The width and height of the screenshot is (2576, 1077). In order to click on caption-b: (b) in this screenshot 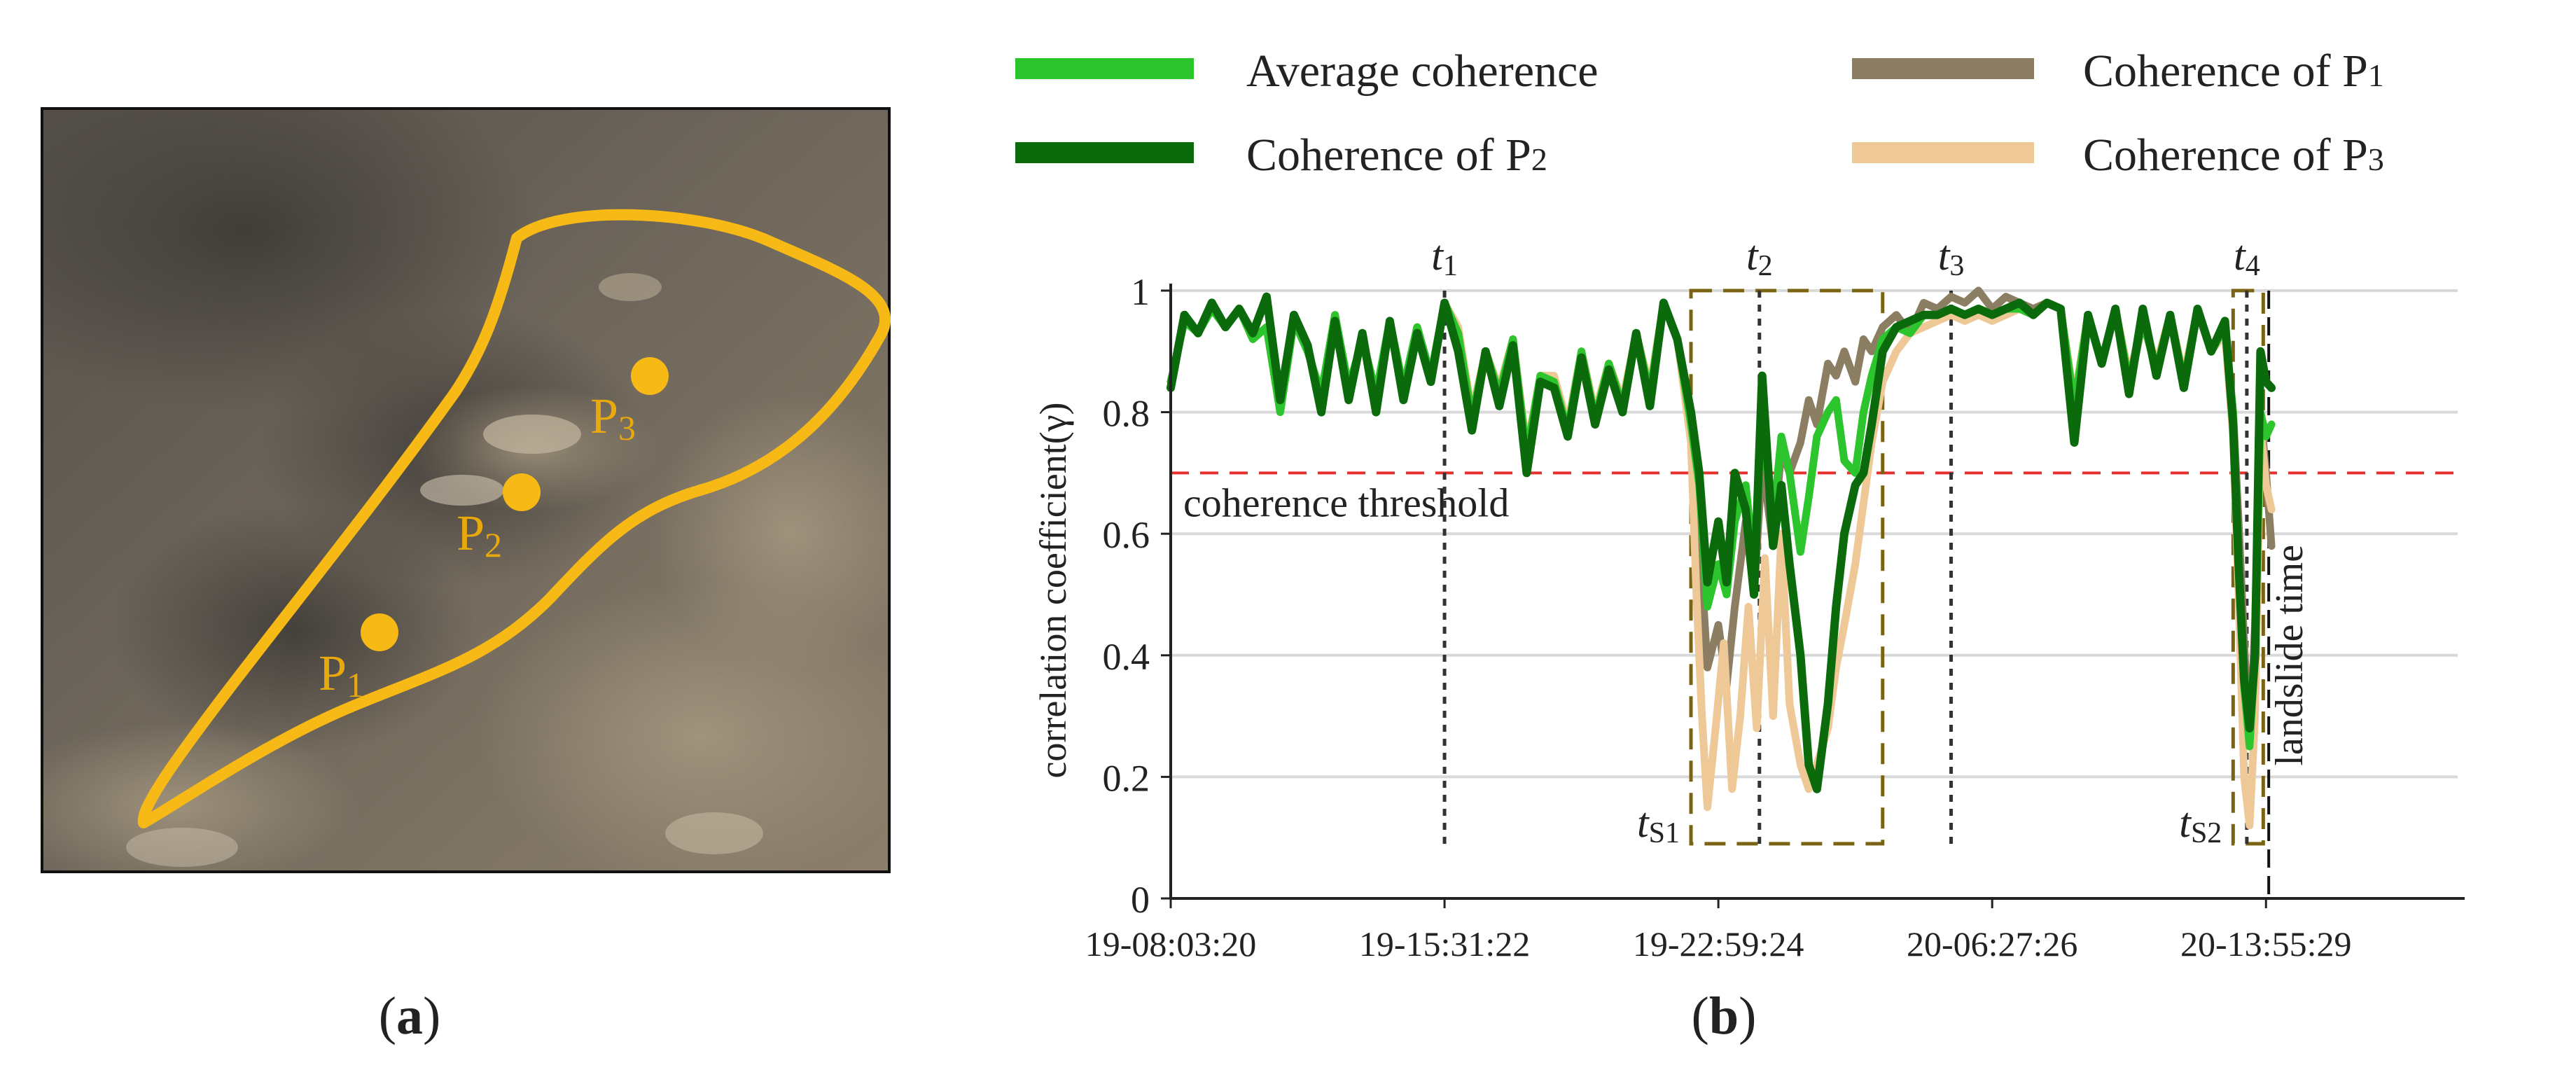, I will do `click(1724, 1016)`.